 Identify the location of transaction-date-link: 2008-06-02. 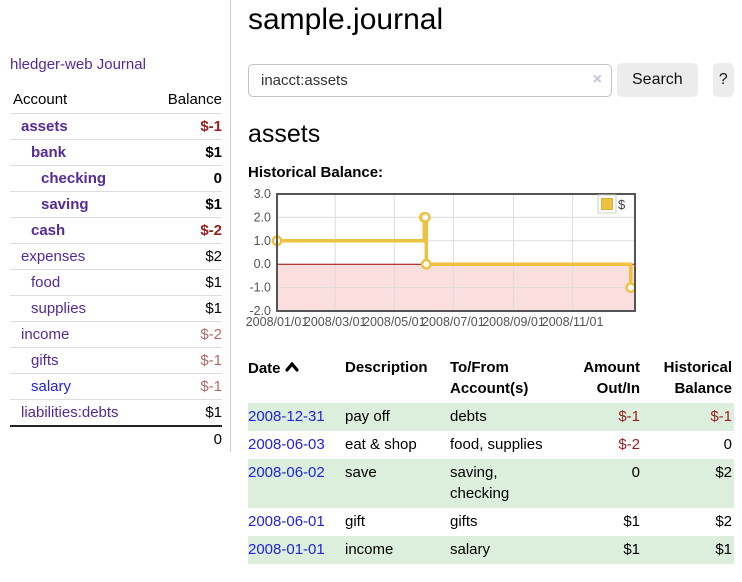
(286, 472).